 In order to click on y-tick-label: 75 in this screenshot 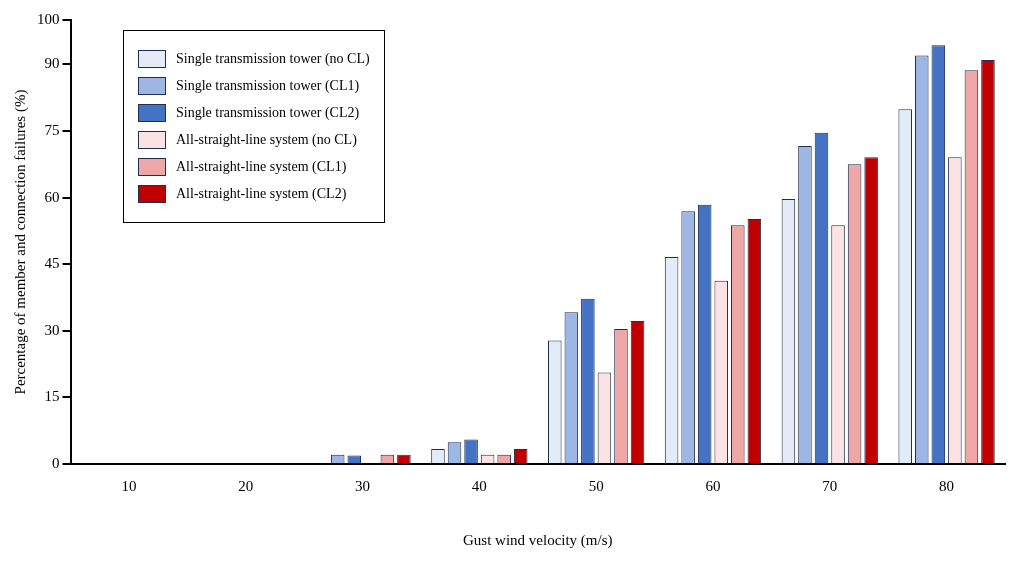, I will do `click(52, 129)`.